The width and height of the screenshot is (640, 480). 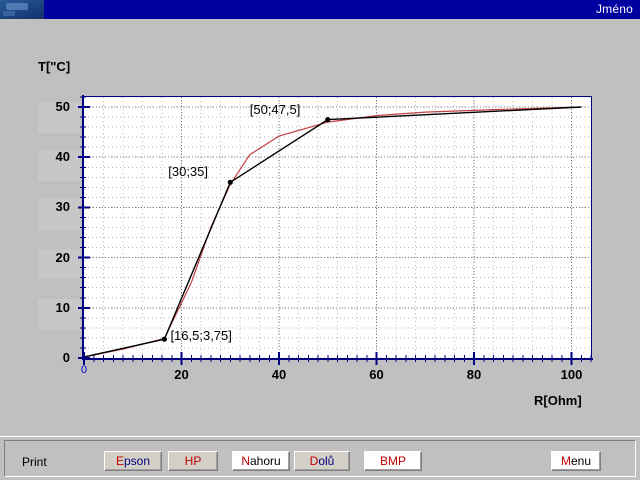 What do you see at coordinates (62, 107) in the screenshot?
I see `y-tick-label: 50` at bounding box center [62, 107].